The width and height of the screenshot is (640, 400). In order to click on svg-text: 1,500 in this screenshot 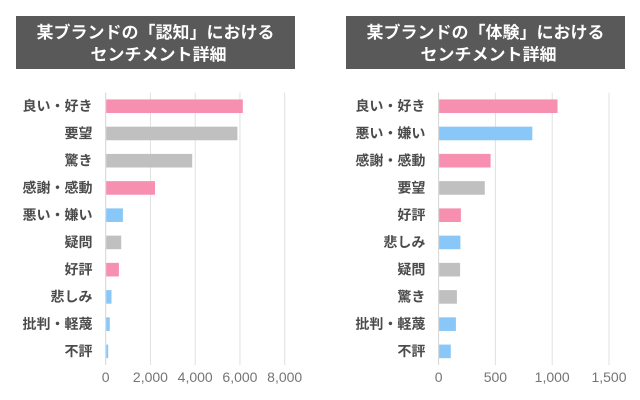, I will do `click(608, 377)`.